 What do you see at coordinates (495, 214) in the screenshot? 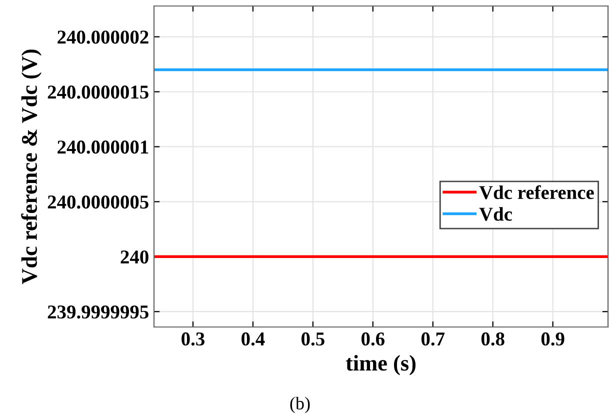
I see `legend-label: Vdc` at bounding box center [495, 214].